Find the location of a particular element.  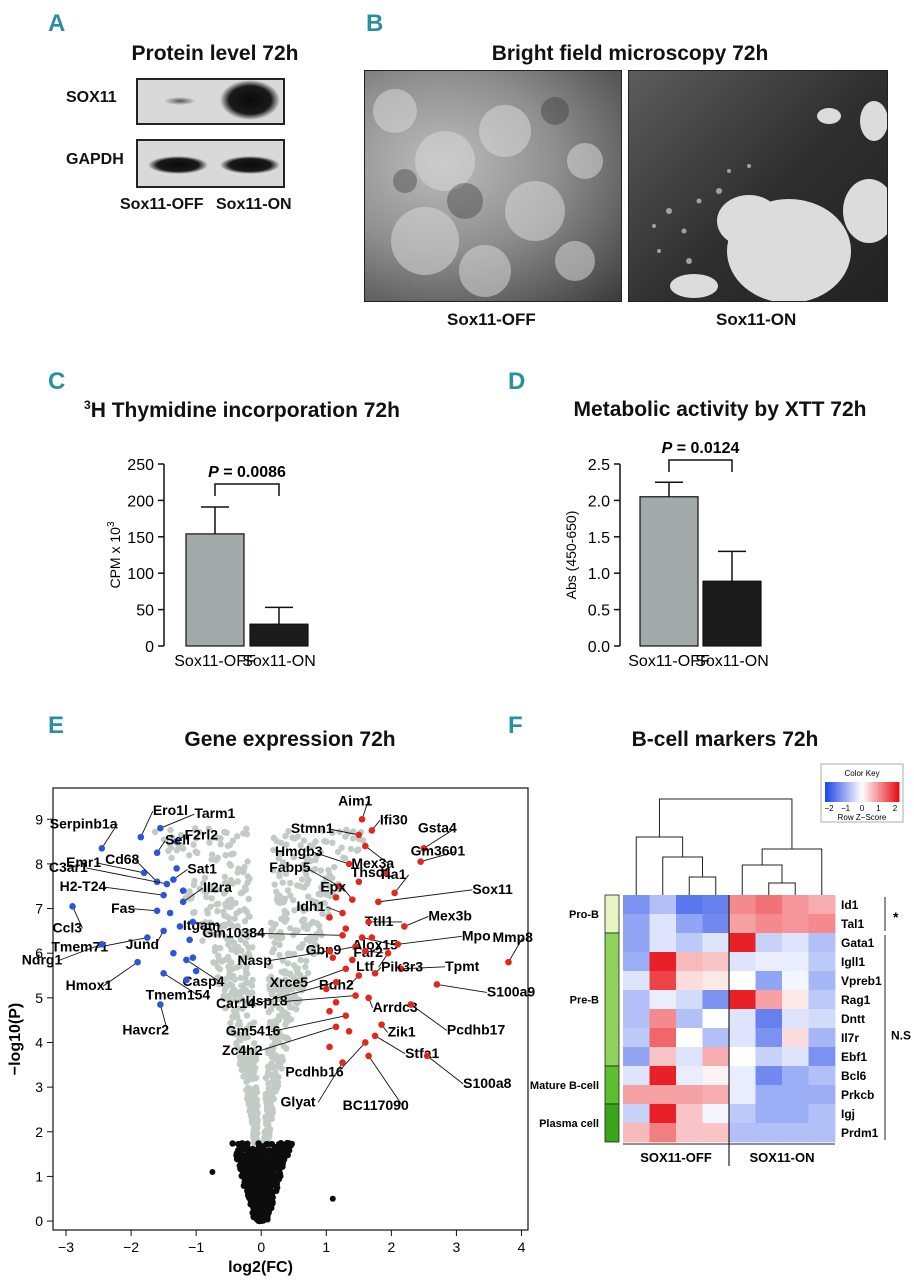

p-value-label: P = 0.0086 is located at coordinates (247, 472).